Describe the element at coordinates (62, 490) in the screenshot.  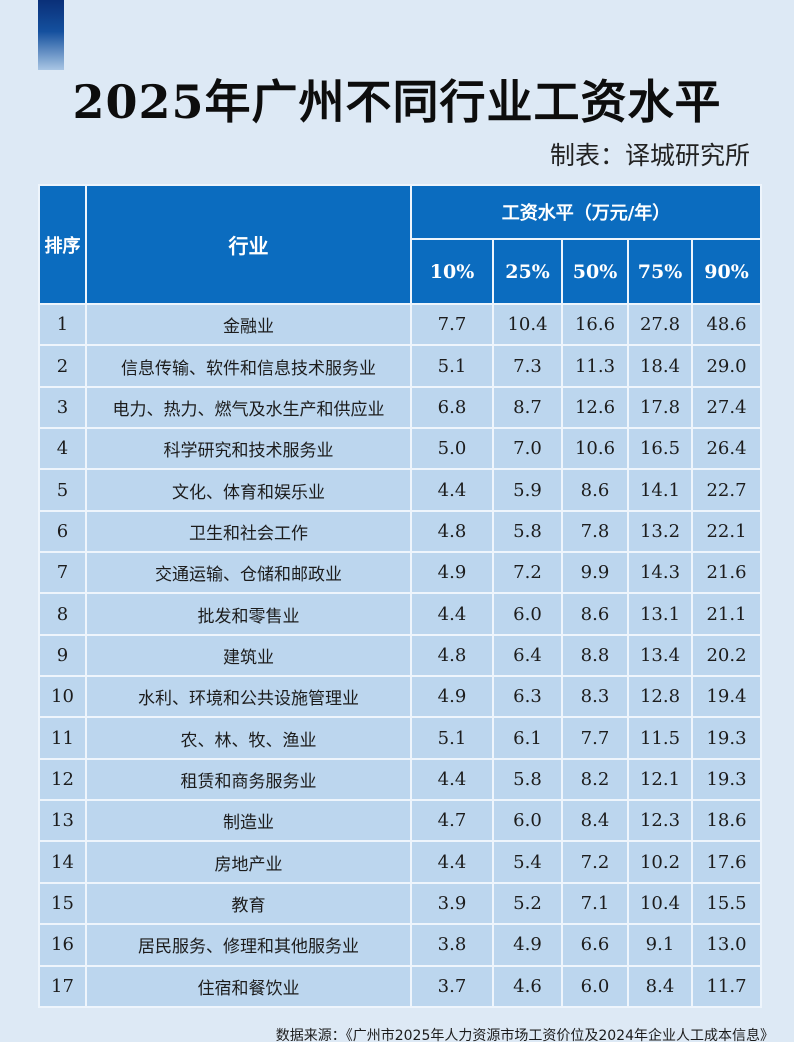
I see `cell-rank: 5` at that location.